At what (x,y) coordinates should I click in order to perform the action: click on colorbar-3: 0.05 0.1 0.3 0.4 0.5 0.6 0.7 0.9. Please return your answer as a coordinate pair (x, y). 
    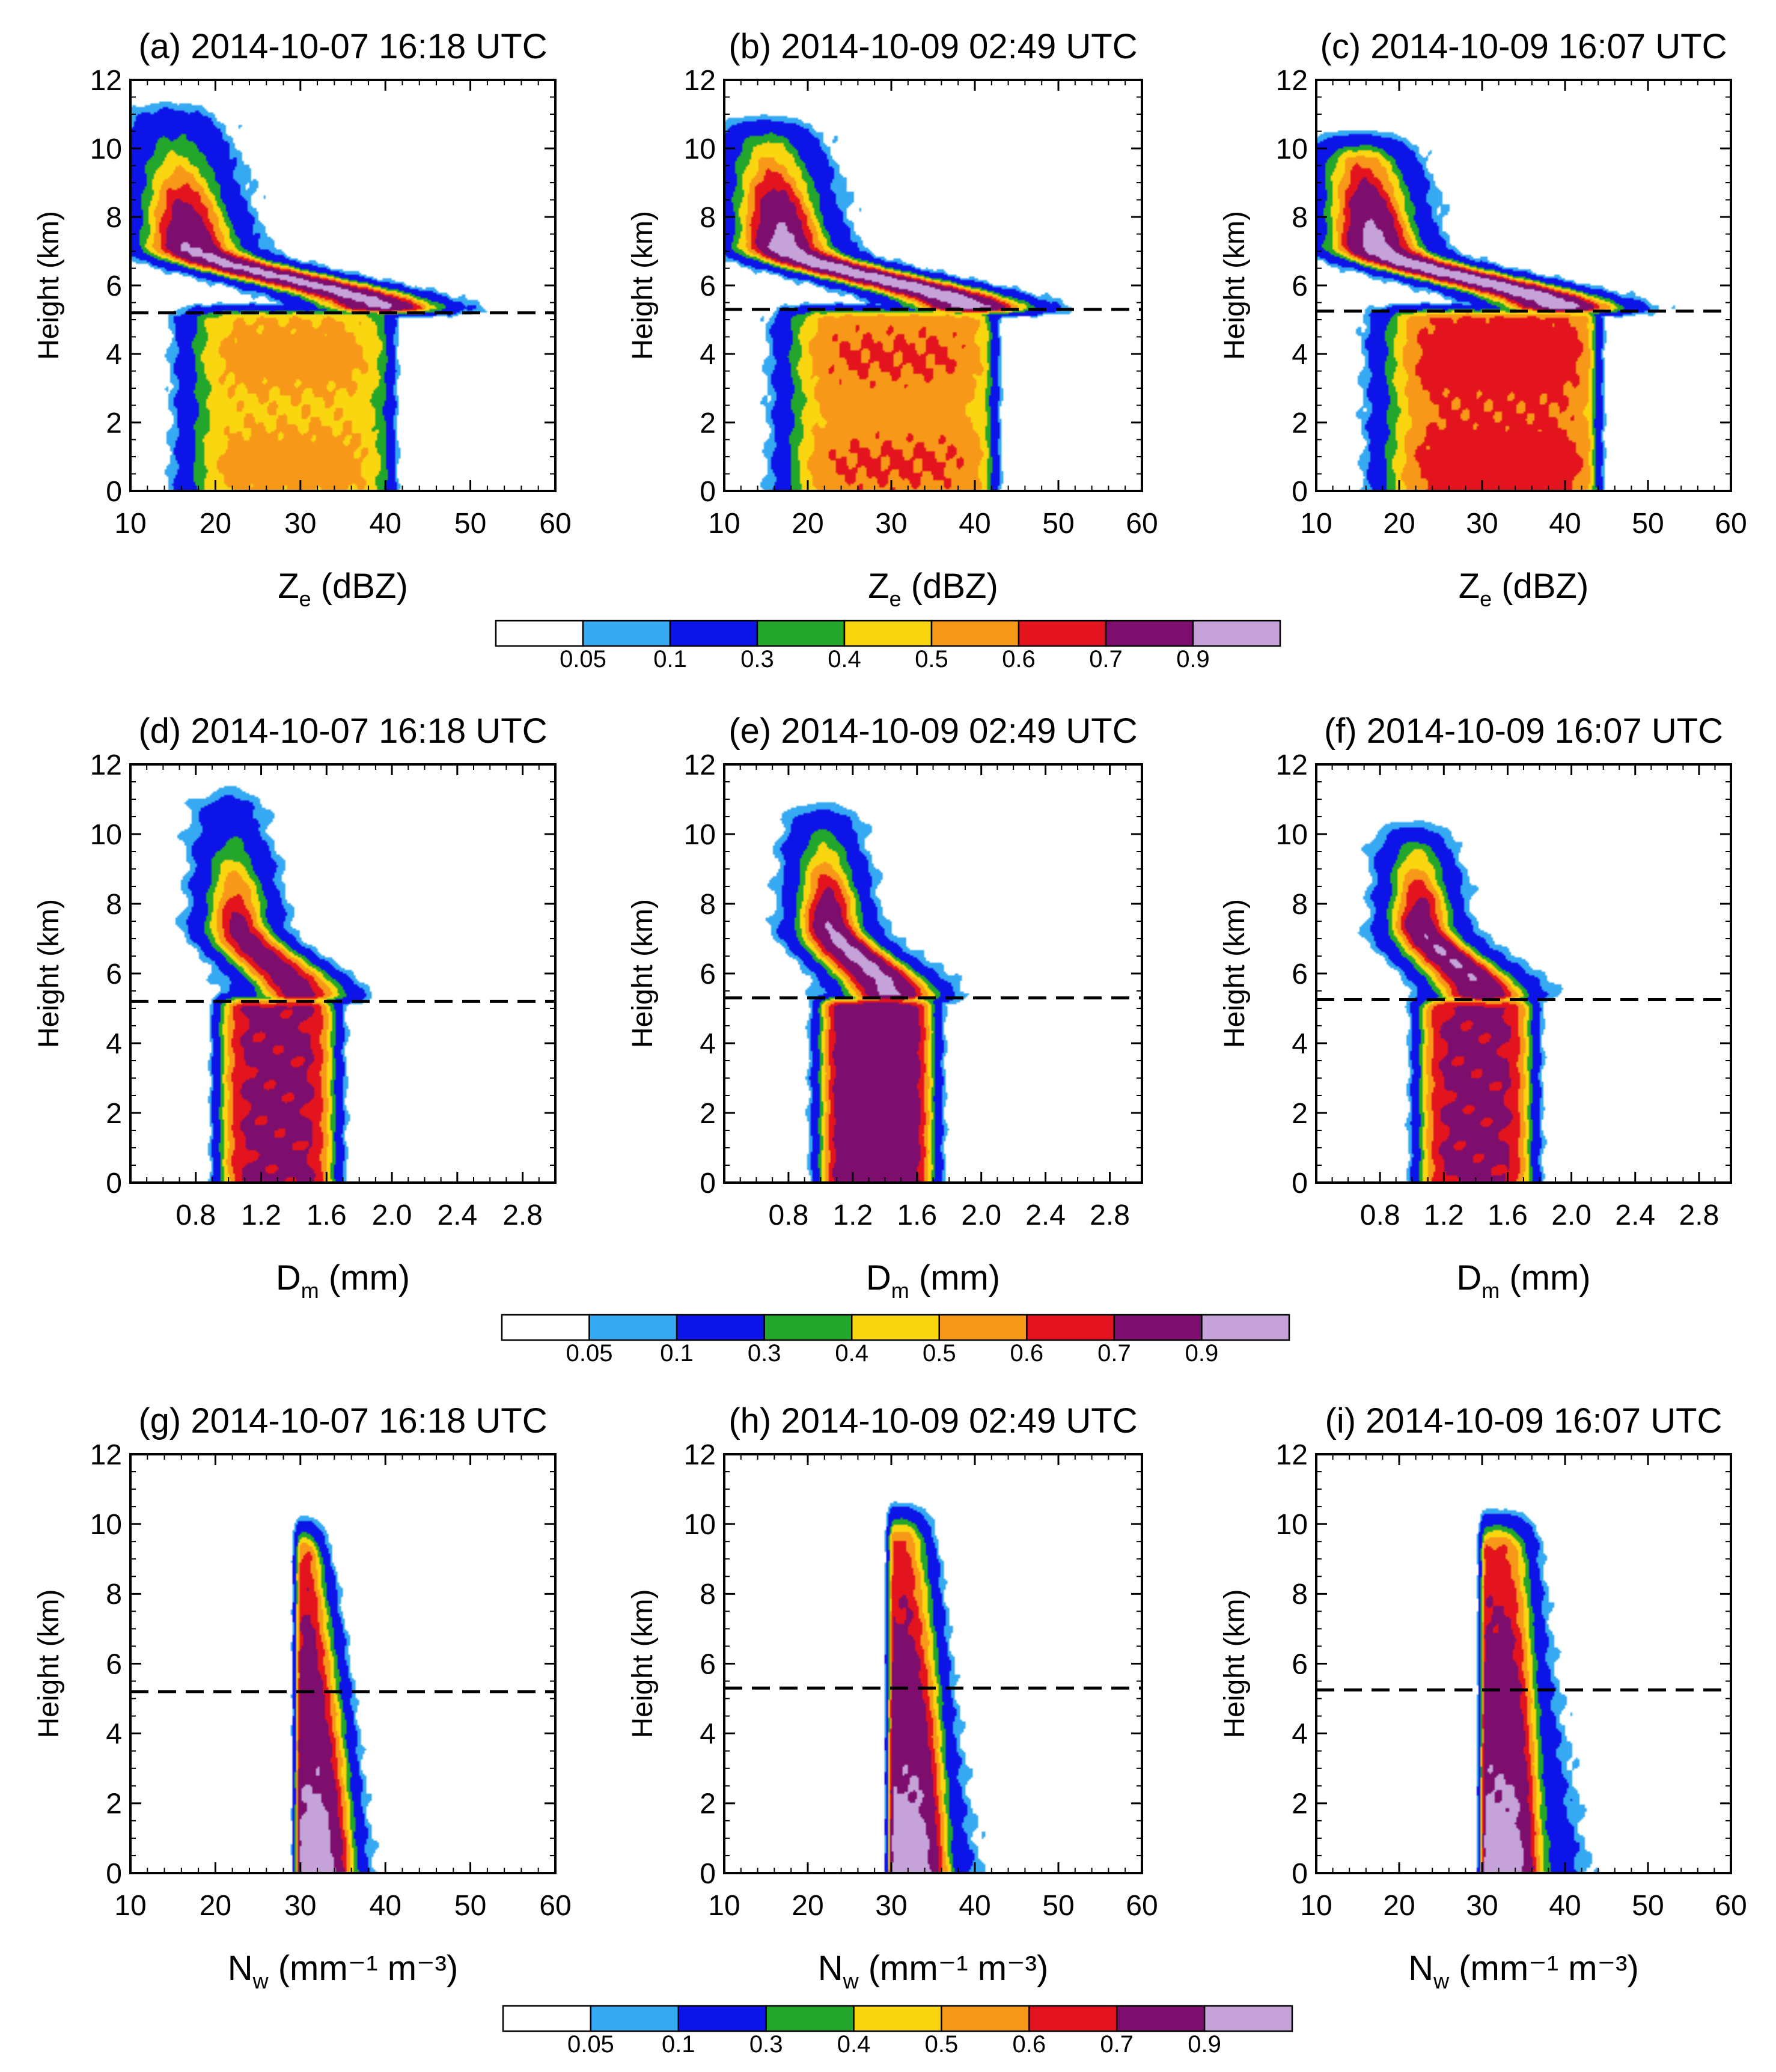
    Looking at the image, I should click on (897, 2031).